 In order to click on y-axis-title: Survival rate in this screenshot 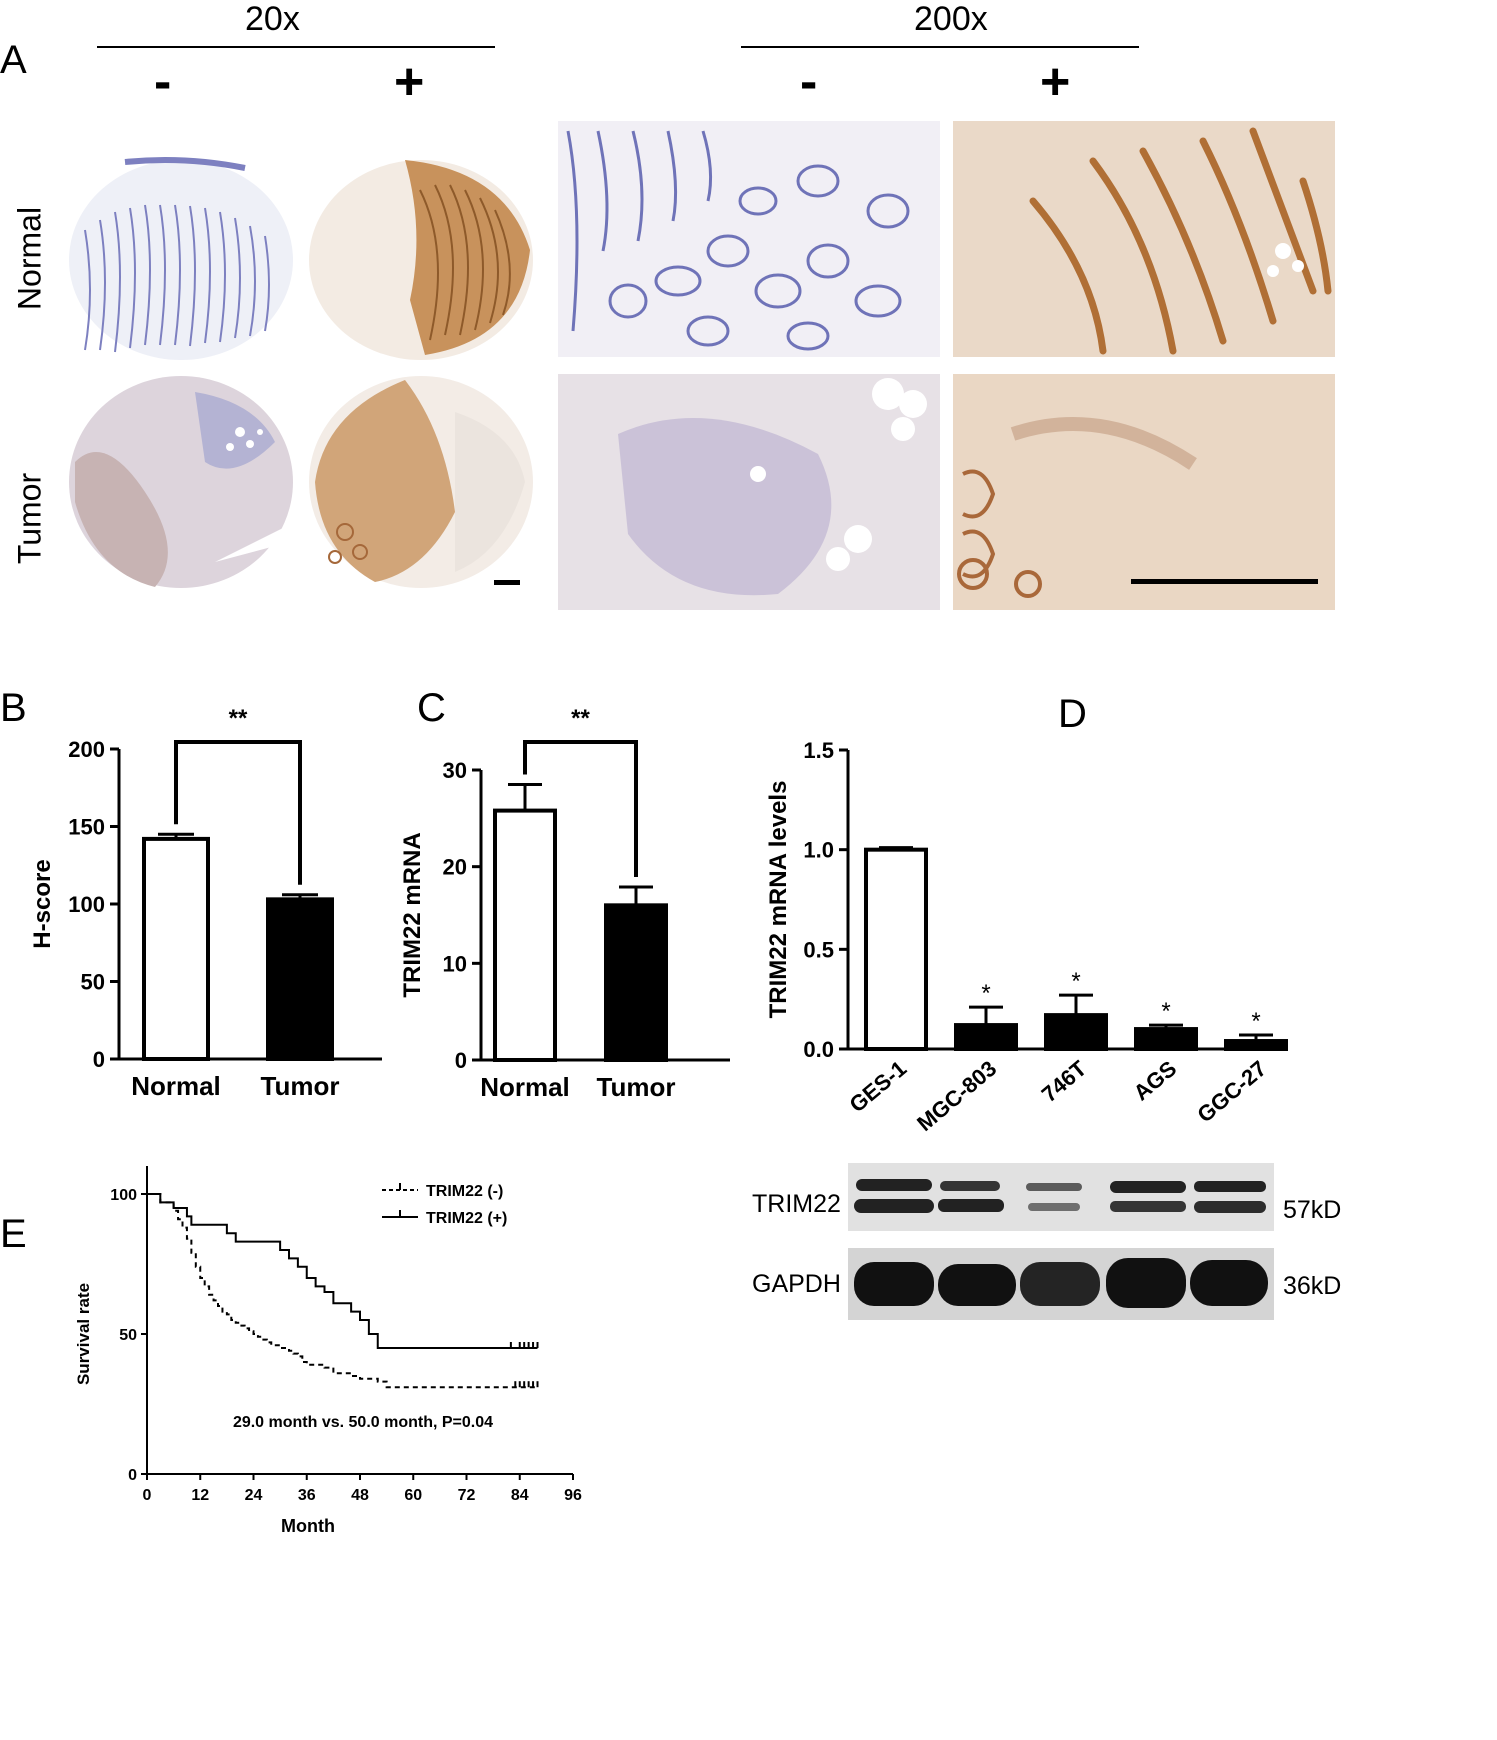, I will do `click(83, 1334)`.